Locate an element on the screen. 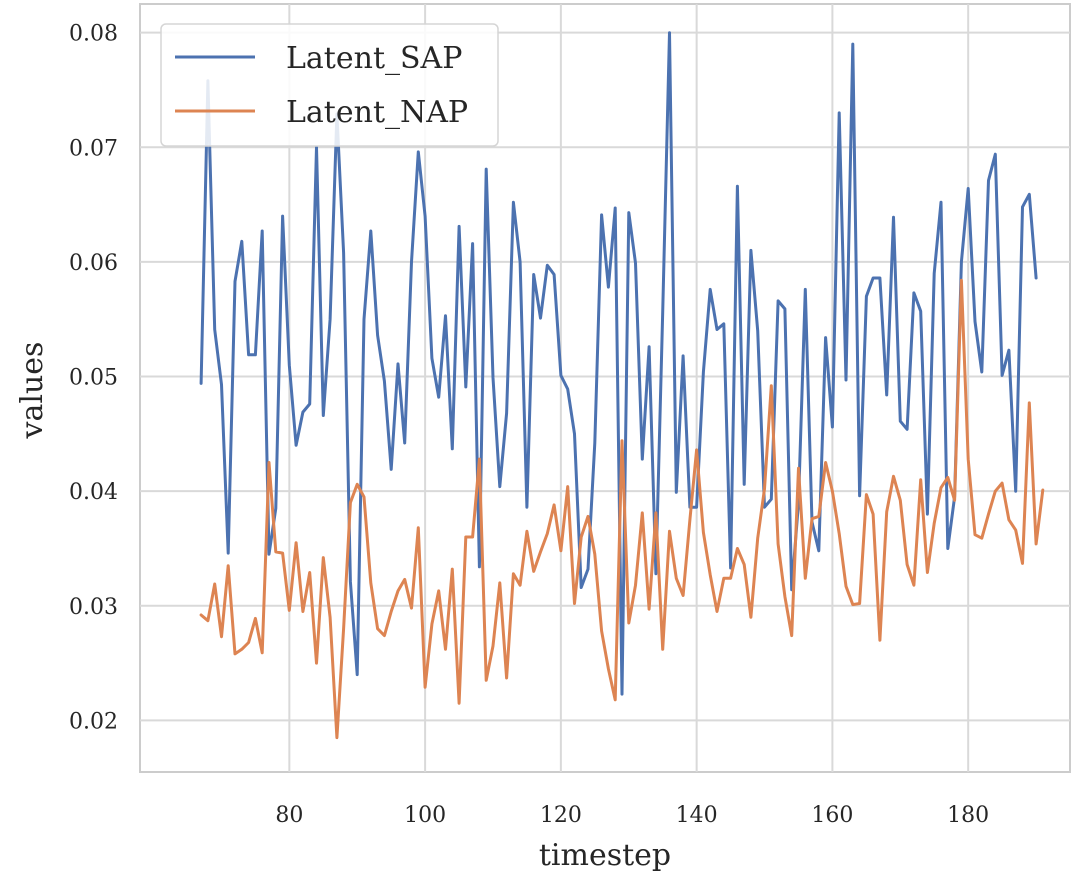 This screenshot has height=879, width=1079. y-tick-label: 0.05 is located at coordinates (93, 378).